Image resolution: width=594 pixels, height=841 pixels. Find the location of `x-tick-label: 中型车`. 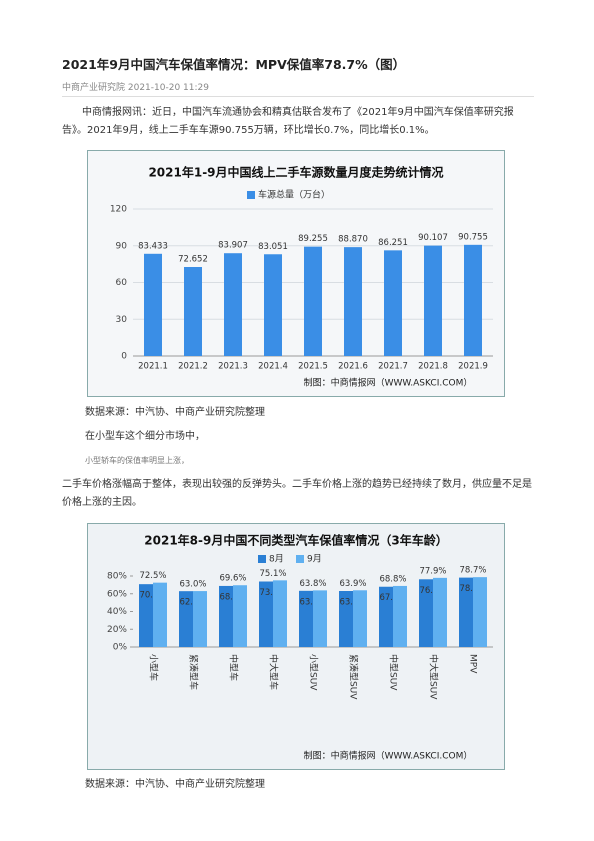

x-tick-label: 中型车 is located at coordinates (234, 667).